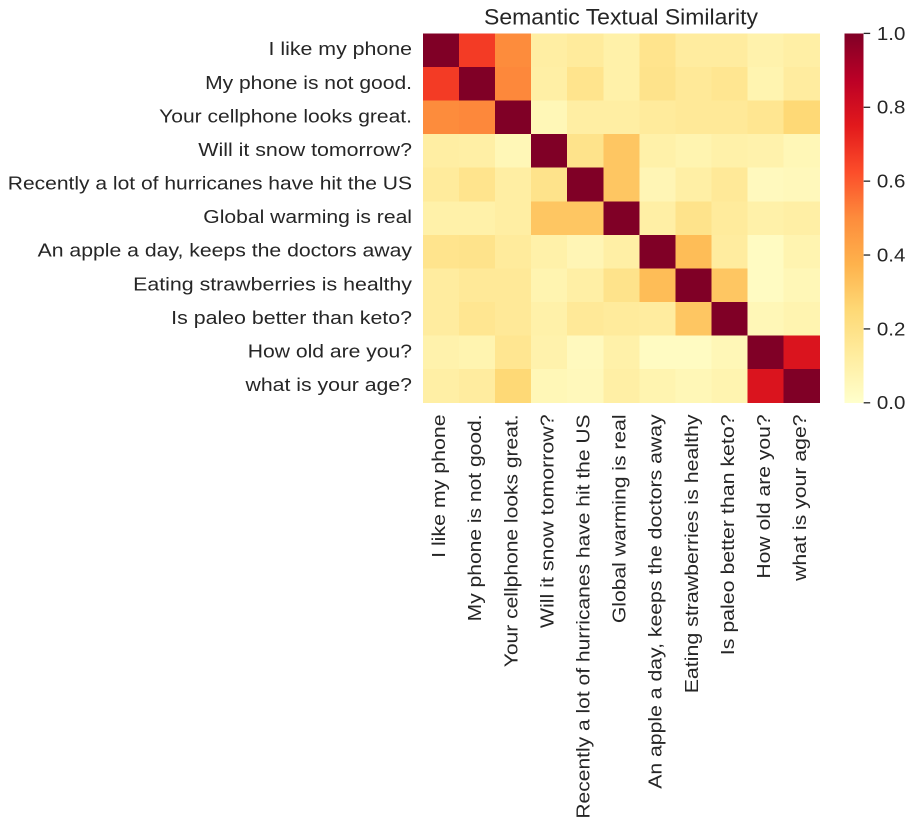 This screenshot has width=915, height=831. I want to click on svg-text: Semantic Textual Similarity, so click(621, 17).